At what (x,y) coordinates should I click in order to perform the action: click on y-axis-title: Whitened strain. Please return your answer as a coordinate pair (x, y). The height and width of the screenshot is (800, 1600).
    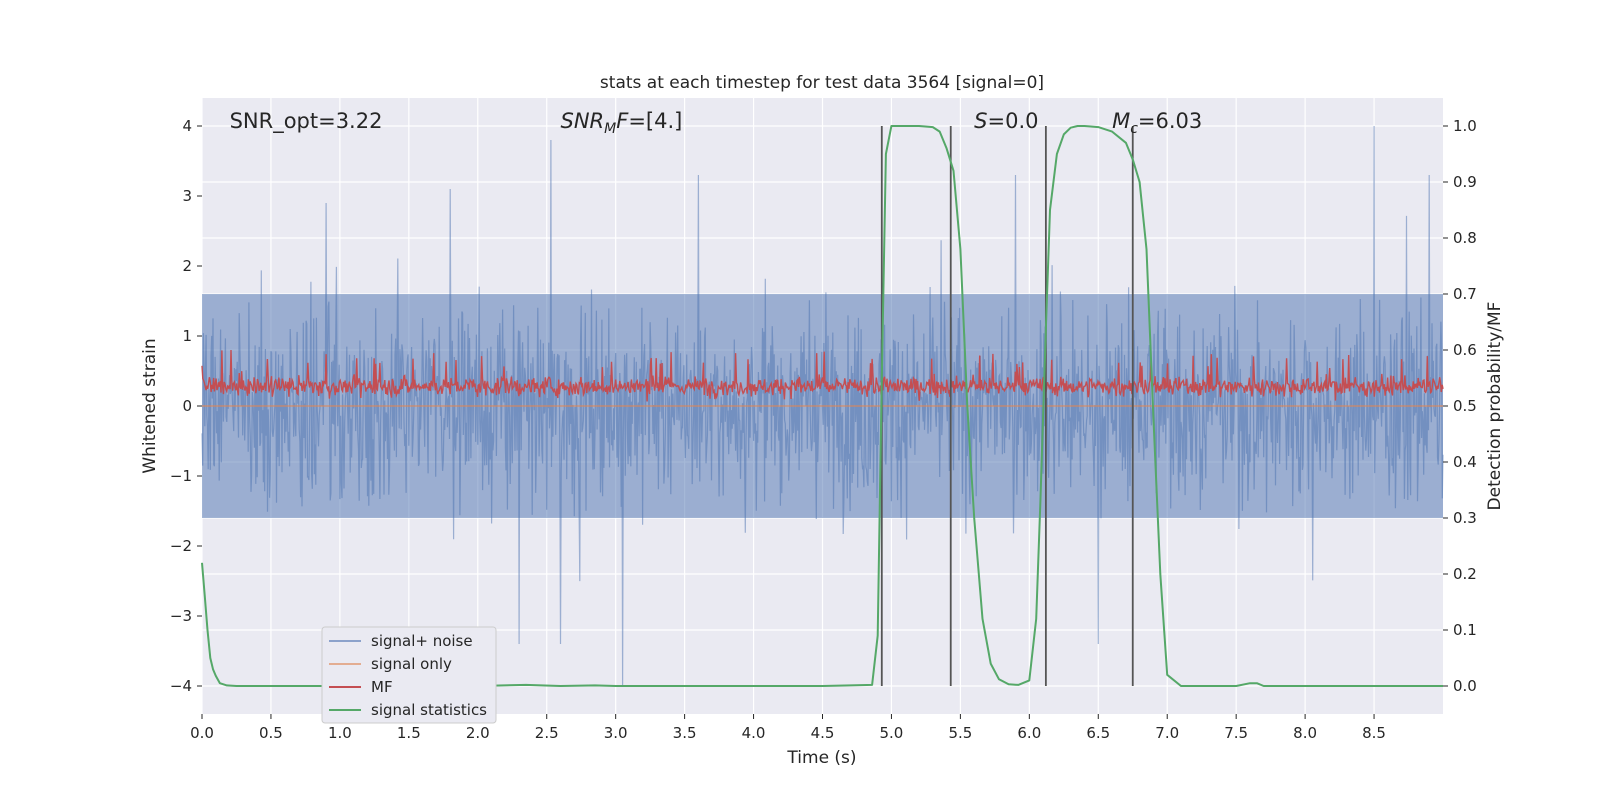
    Looking at the image, I should click on (150, 405).